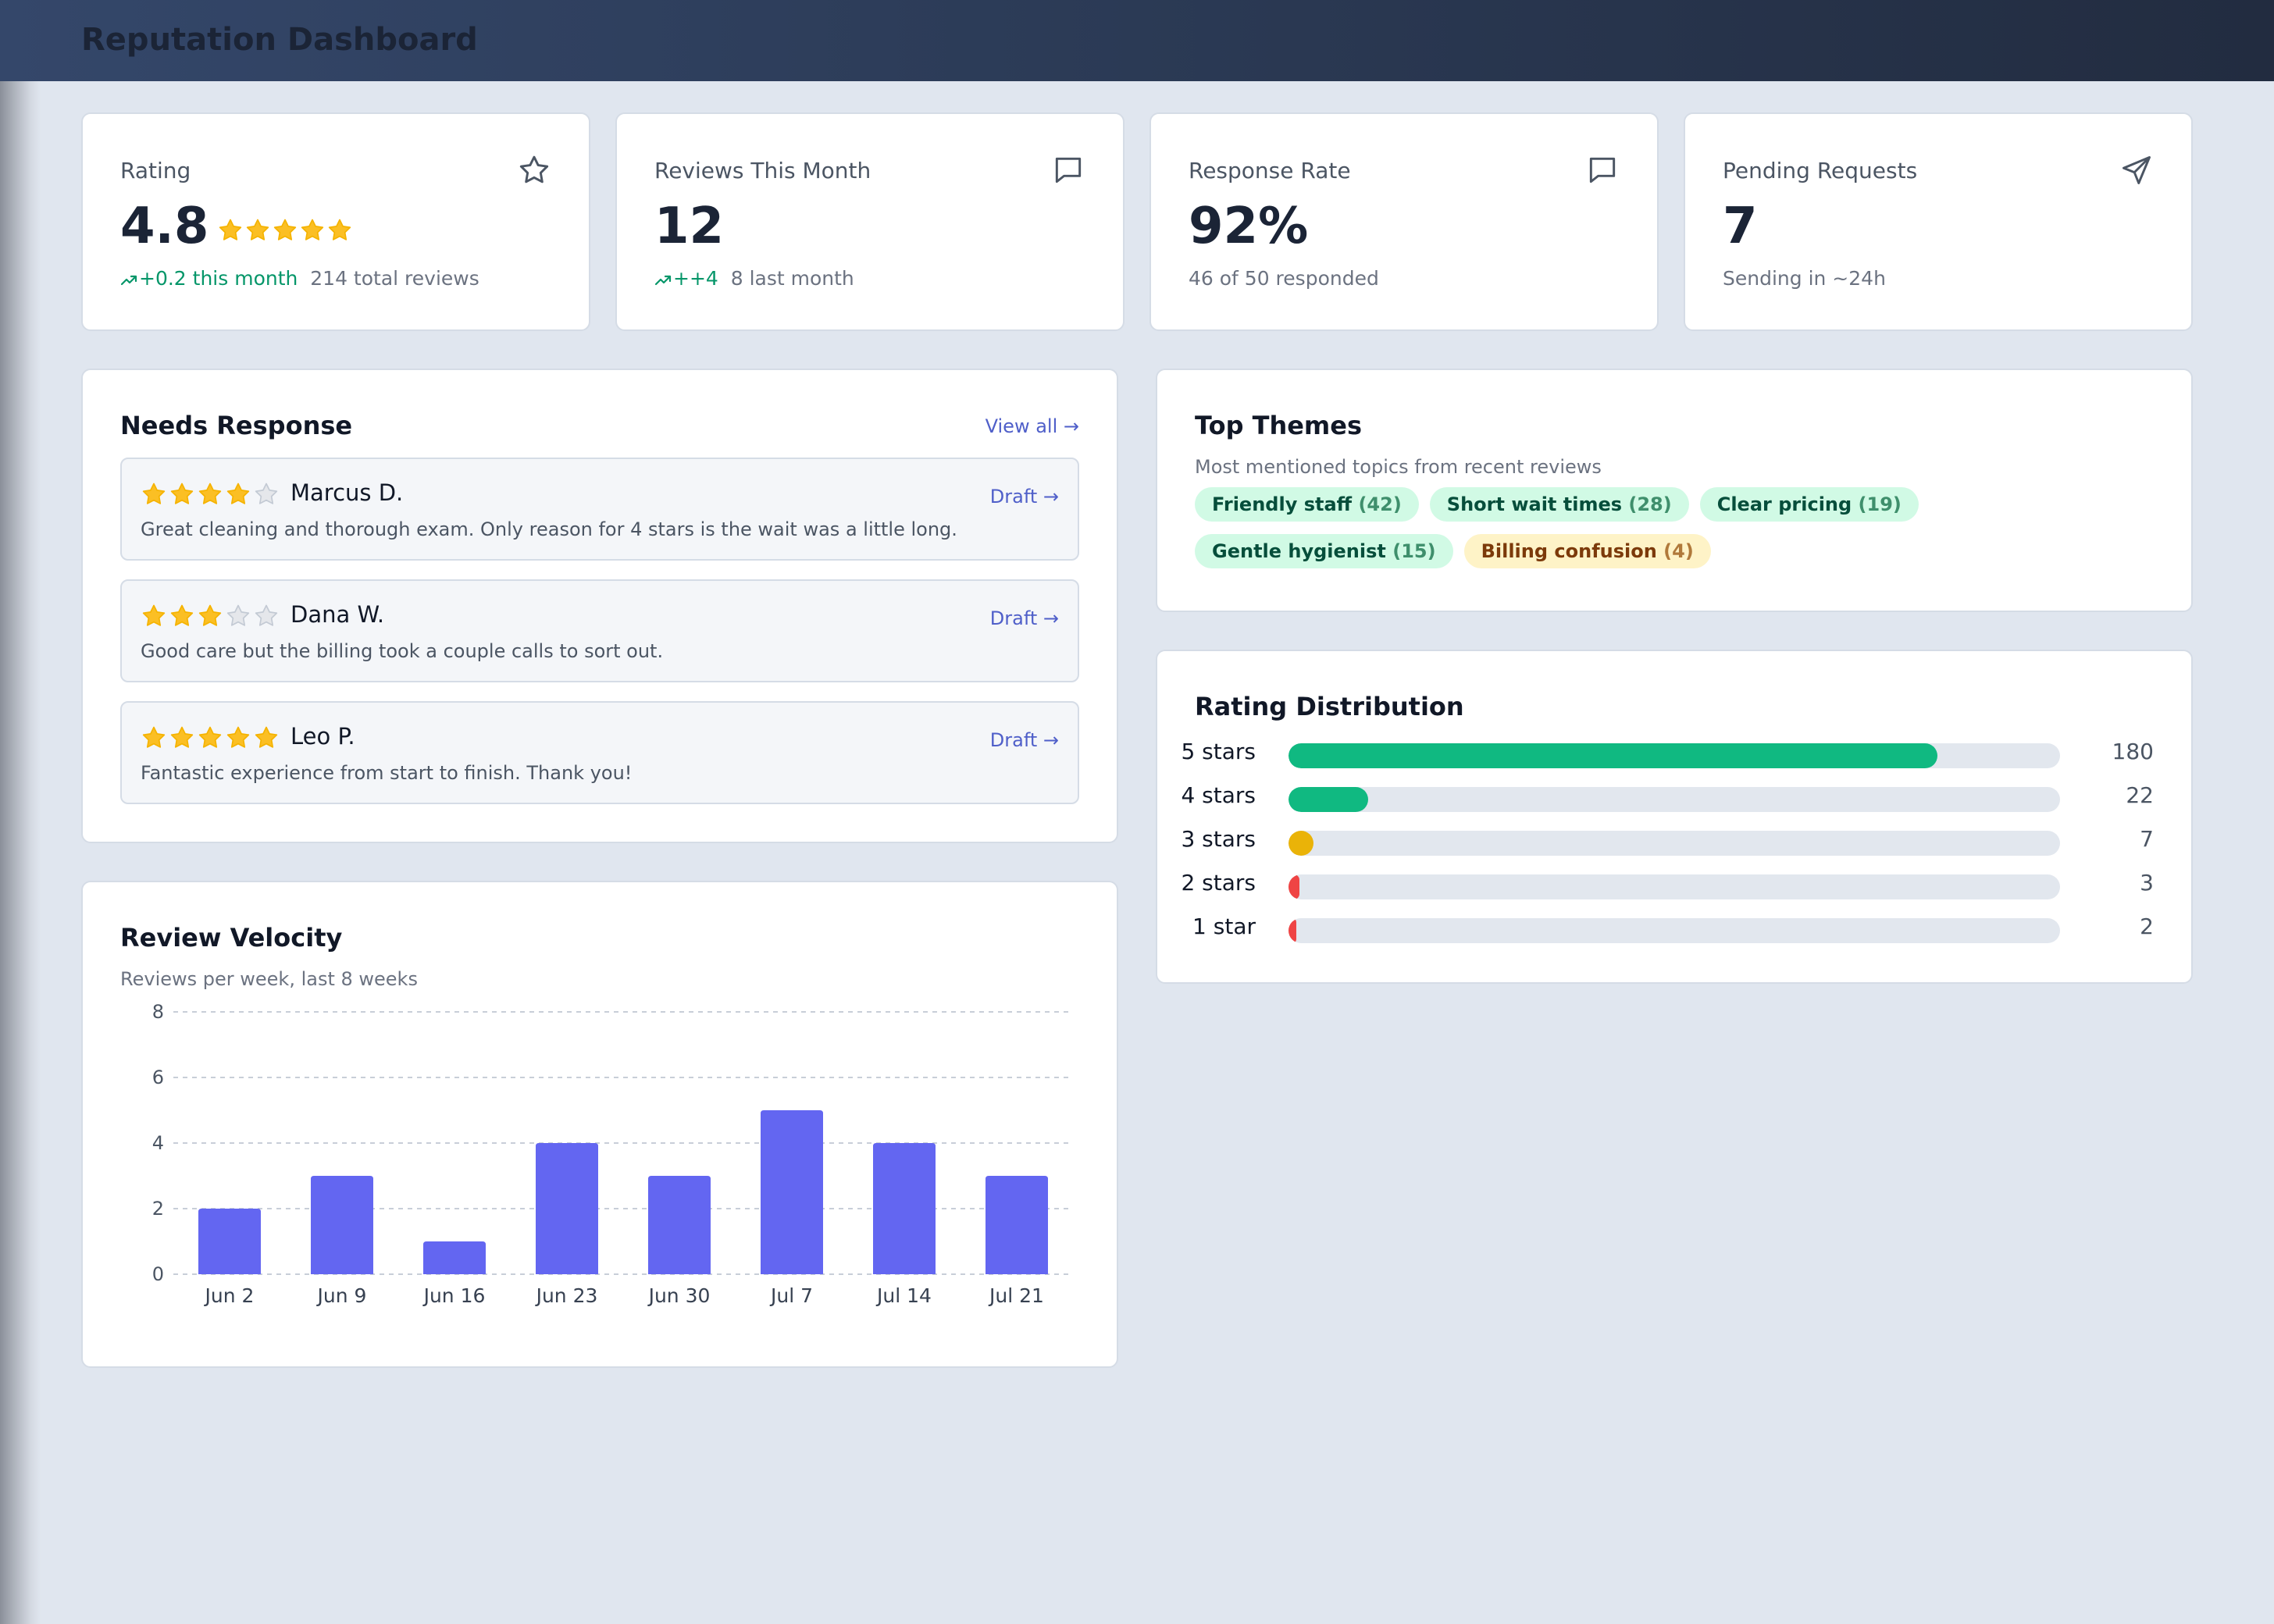  I want to click on reviewer-name: Marcus D., so click(347, 492).